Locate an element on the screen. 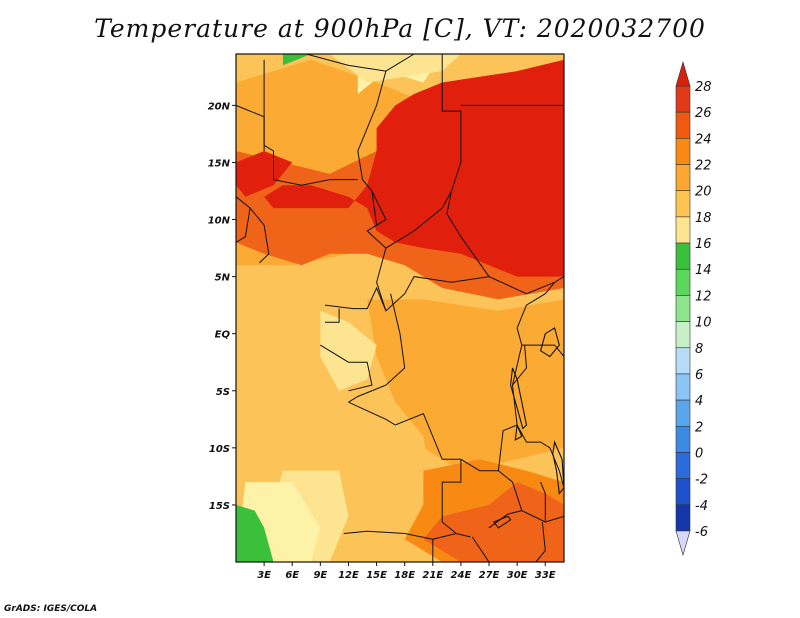  lon-tick-label: 12E is located at coordinates (348, 575).